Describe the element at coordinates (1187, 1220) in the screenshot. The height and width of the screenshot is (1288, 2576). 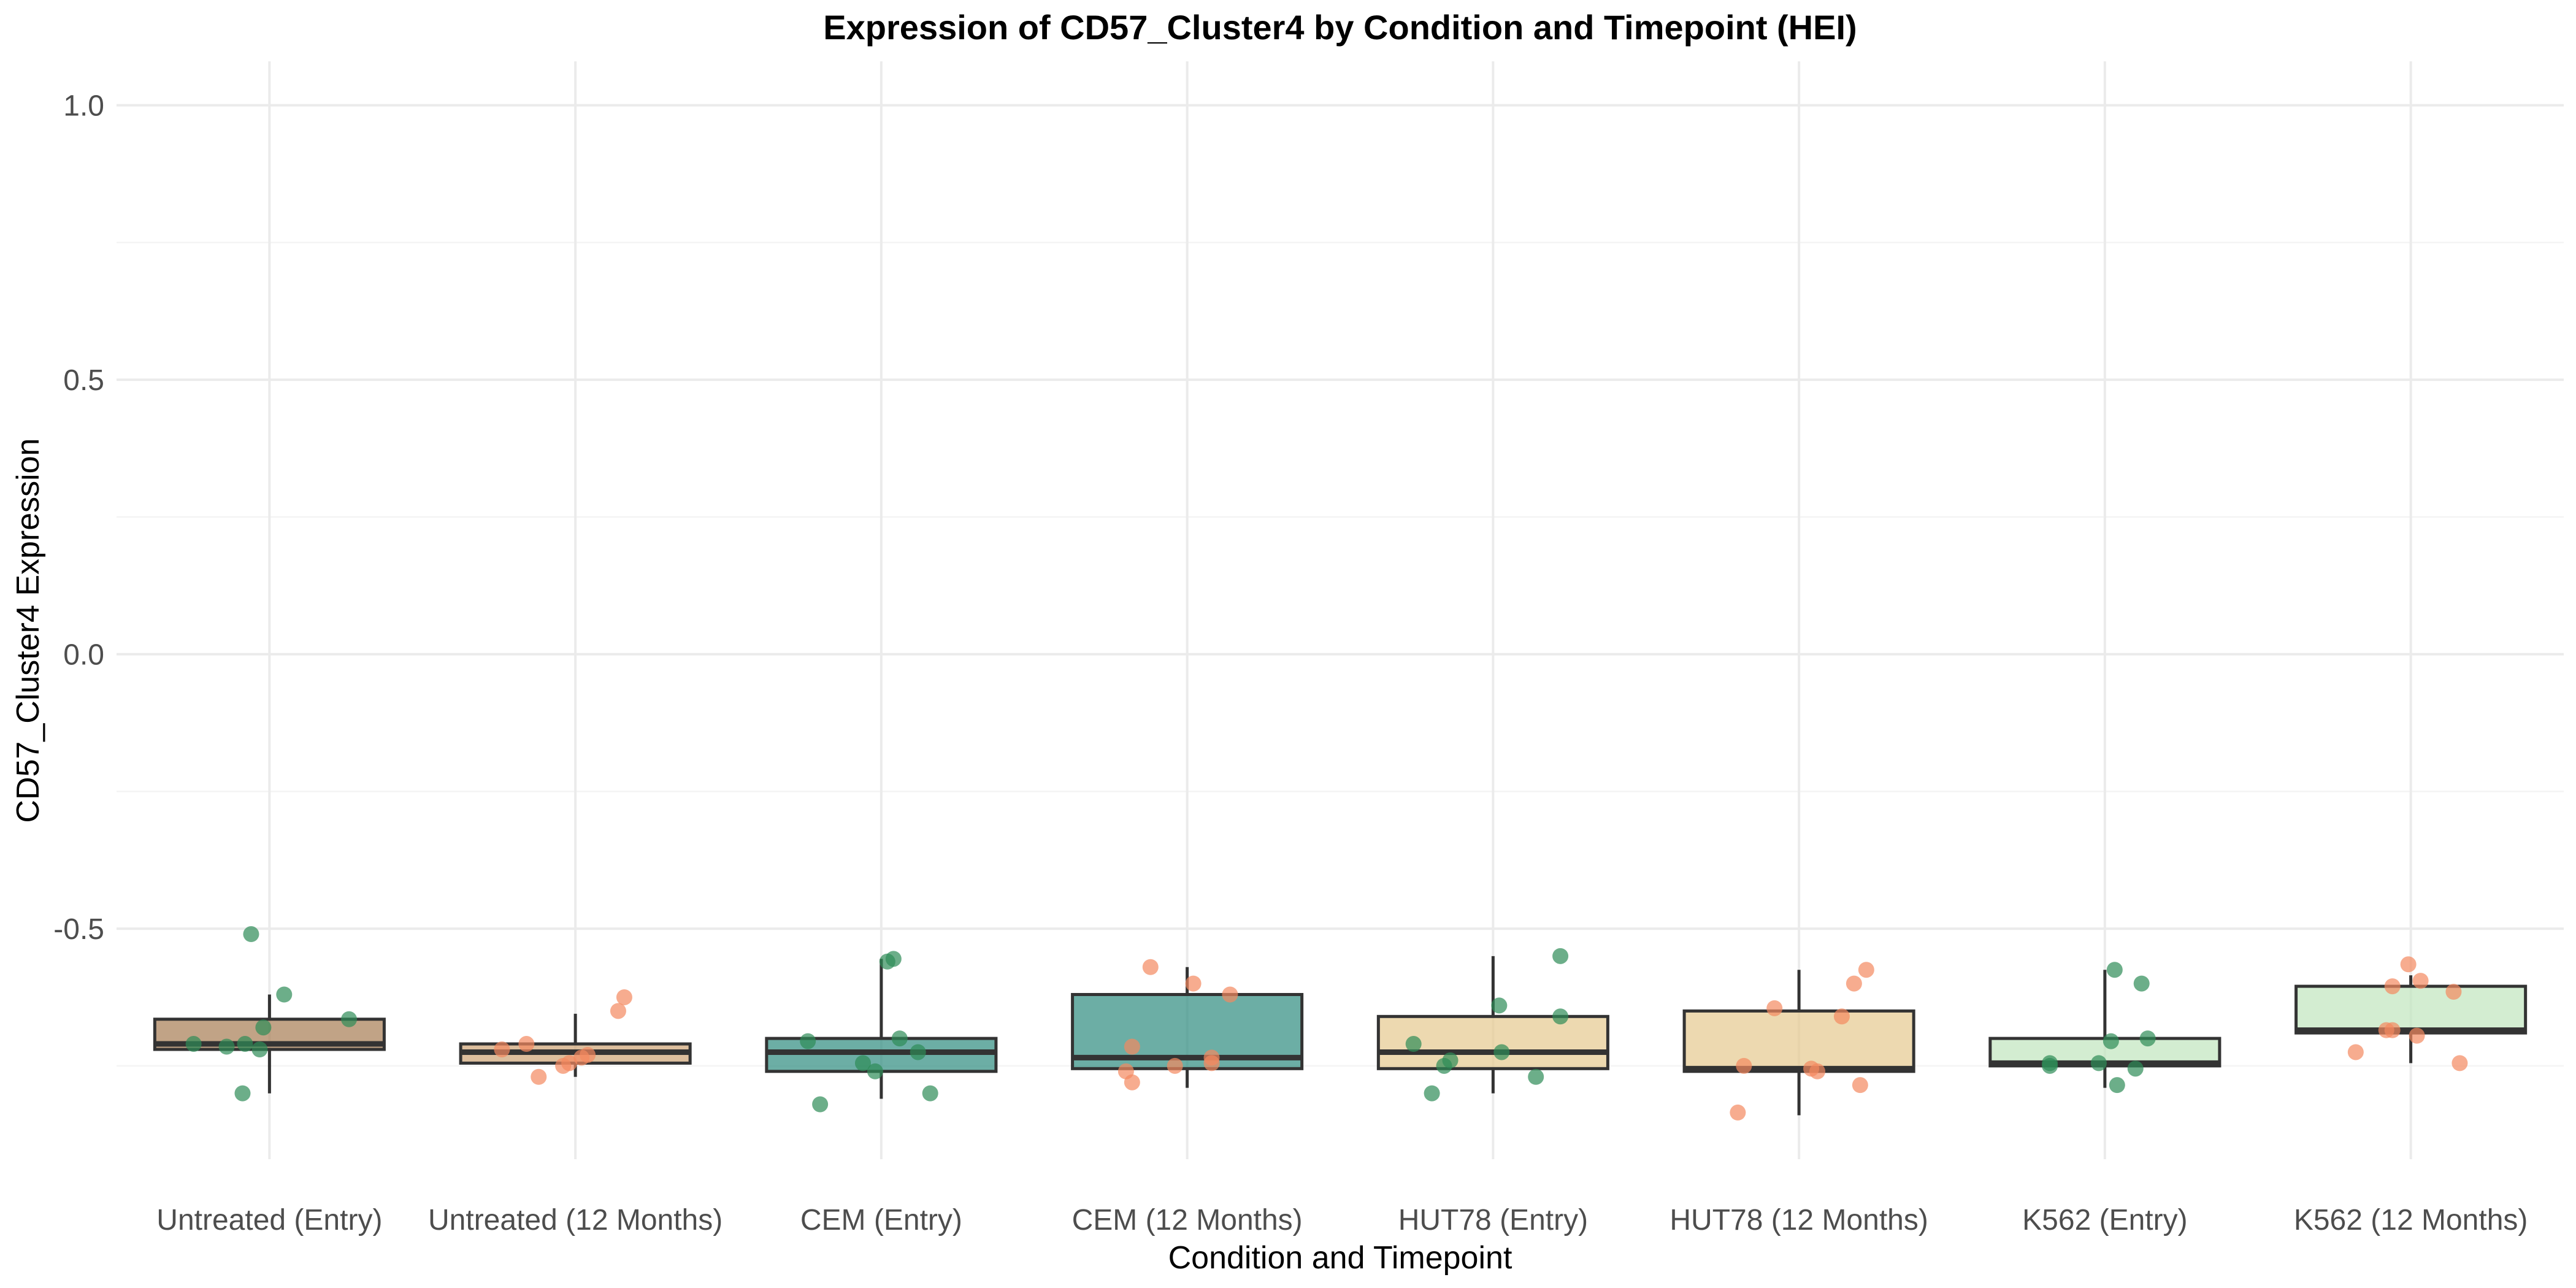
I see `x-tick-label: CEM (12 Months)` at that location.